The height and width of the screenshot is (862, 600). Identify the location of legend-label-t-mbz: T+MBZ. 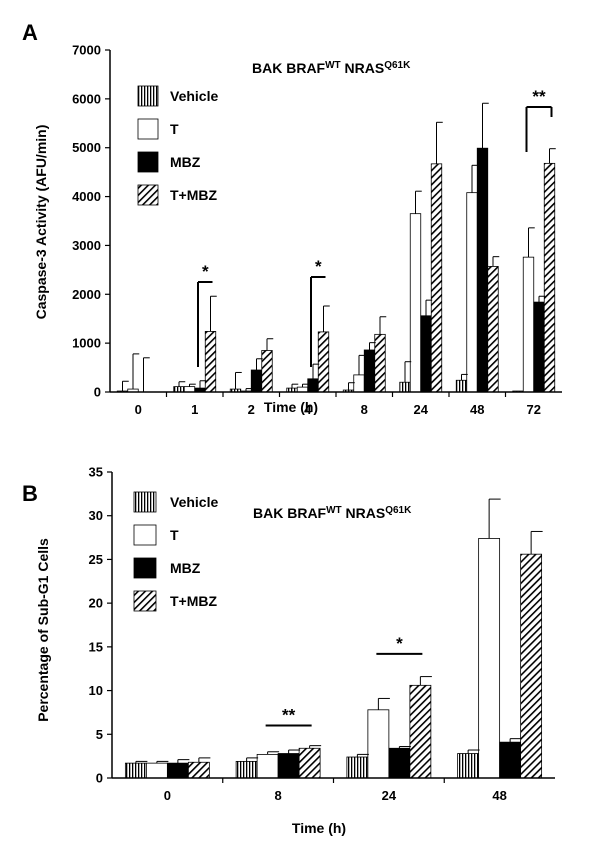
(194, 195).